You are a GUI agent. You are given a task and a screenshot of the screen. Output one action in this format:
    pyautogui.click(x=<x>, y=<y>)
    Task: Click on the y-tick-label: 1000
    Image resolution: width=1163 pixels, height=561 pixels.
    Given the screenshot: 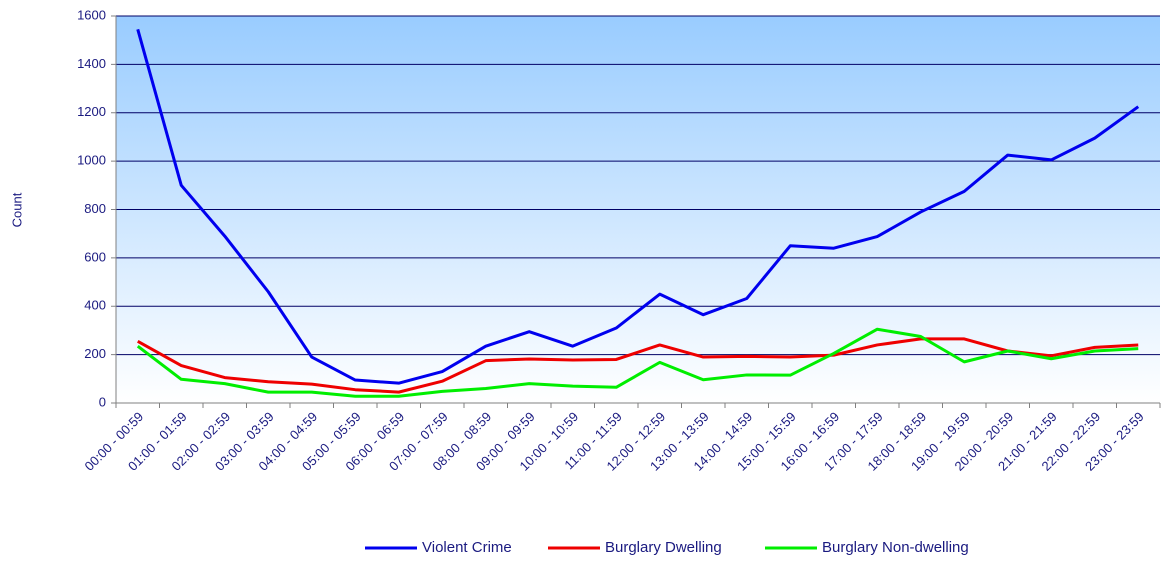 What is the action you would take?
    pyautogui.click(x=91, y=160)
    